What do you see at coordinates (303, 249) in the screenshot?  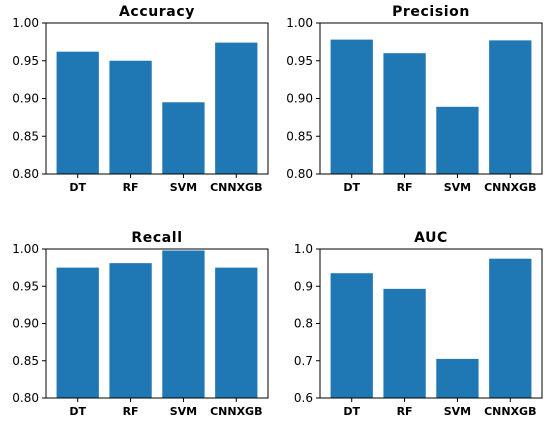 I see `y-tick-label: 1.0` at bounding box center [303, 249].